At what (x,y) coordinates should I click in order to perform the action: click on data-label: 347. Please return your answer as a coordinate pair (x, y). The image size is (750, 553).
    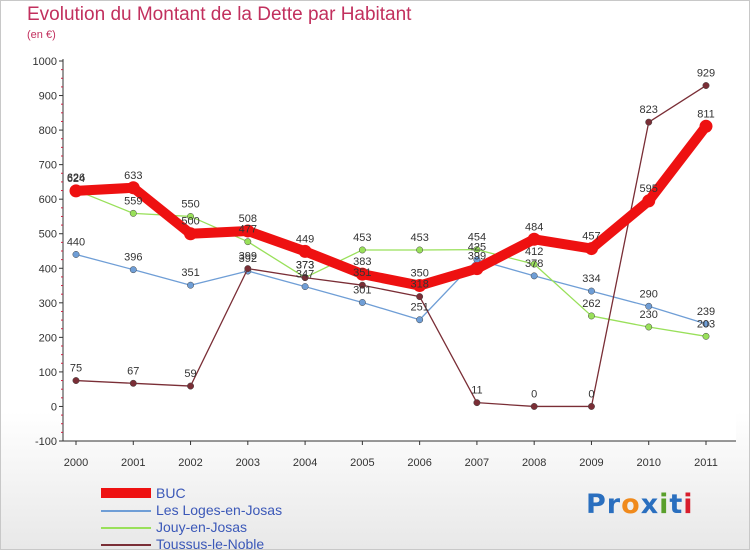
    Looking at the image, I should click on (305, 275).